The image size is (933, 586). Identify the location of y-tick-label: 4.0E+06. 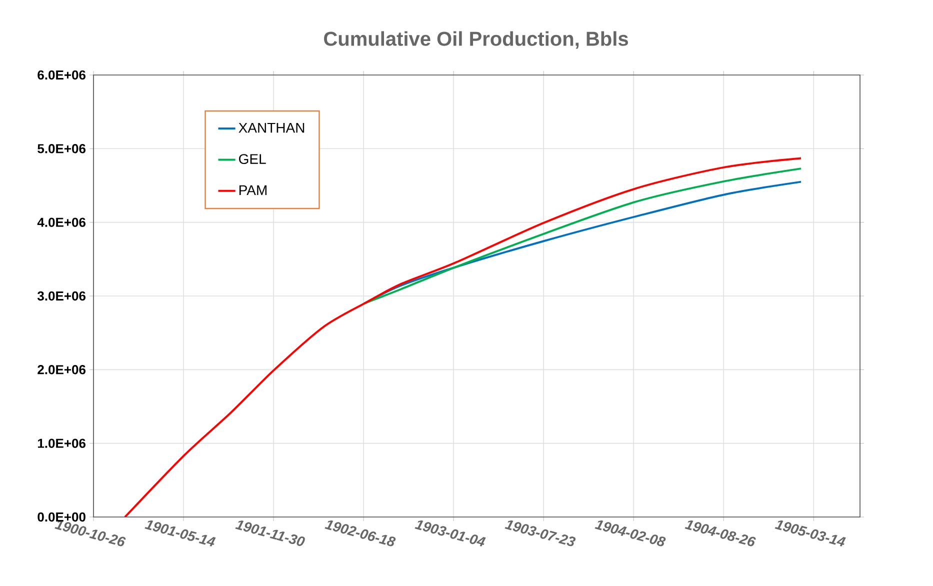
(61, 222).